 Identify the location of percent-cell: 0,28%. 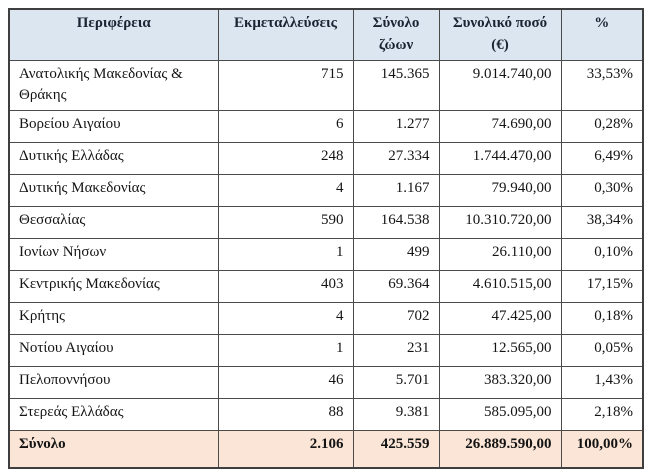
(602, 126).